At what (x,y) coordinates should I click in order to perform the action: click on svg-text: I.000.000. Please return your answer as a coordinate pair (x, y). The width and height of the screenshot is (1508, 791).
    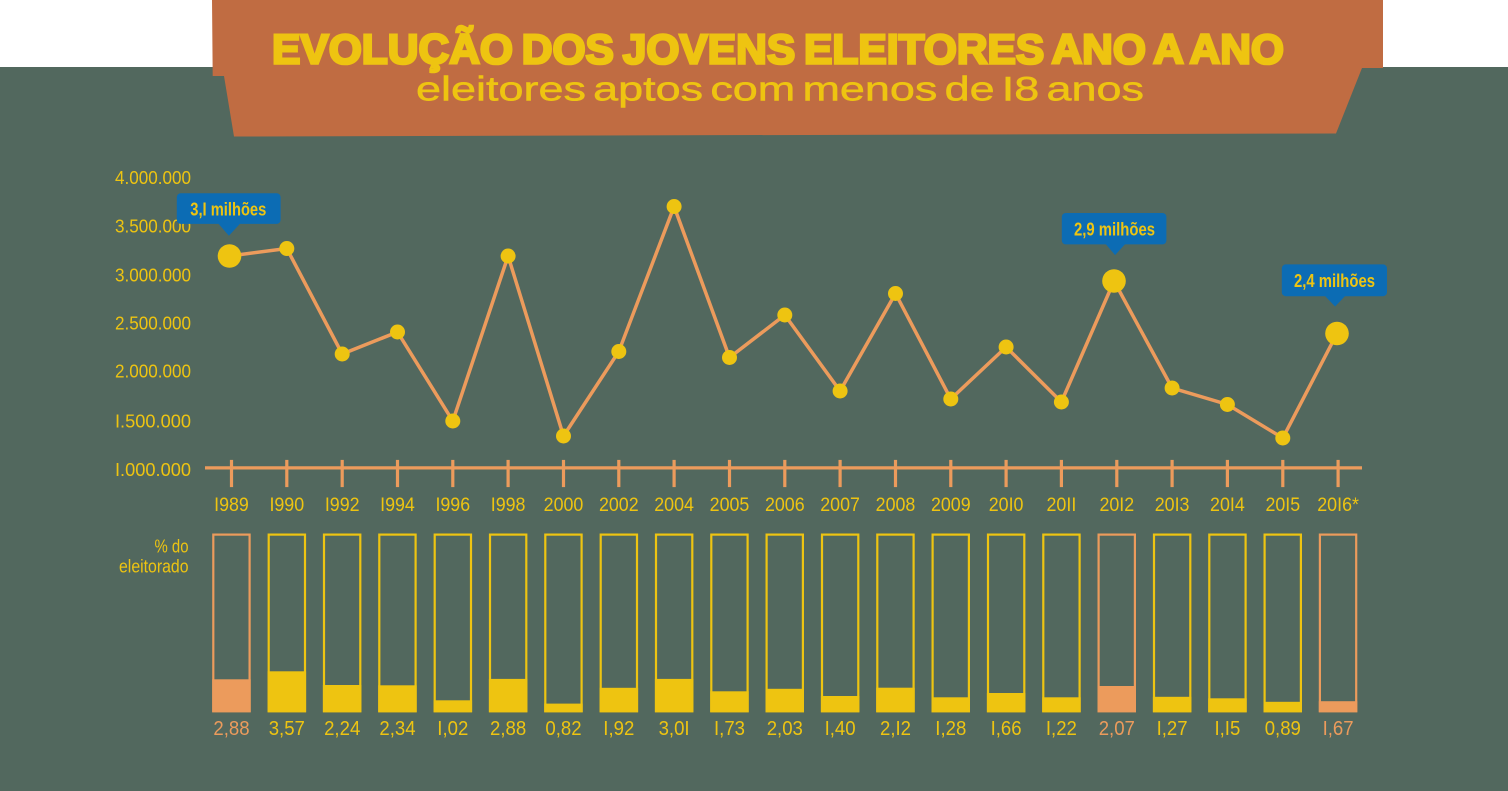
    Looking at the image, I should click on (153, 470).